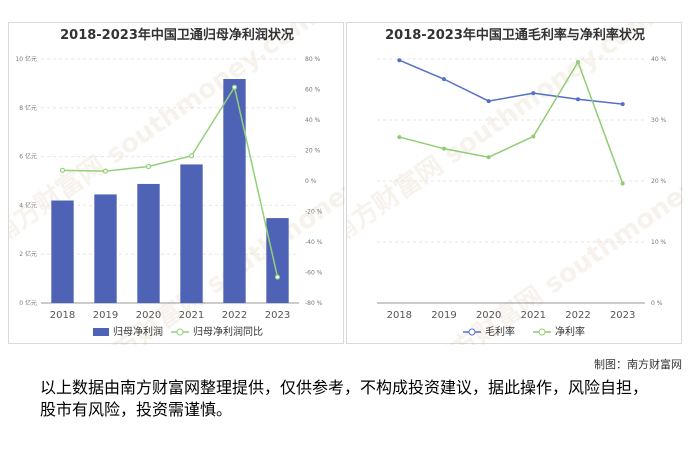 Image resolution: width=700 pixels, height=467 pixels. Describe the element at coordinates (511, 82) in the screenshot. I see `gross-margin-line` at that location.